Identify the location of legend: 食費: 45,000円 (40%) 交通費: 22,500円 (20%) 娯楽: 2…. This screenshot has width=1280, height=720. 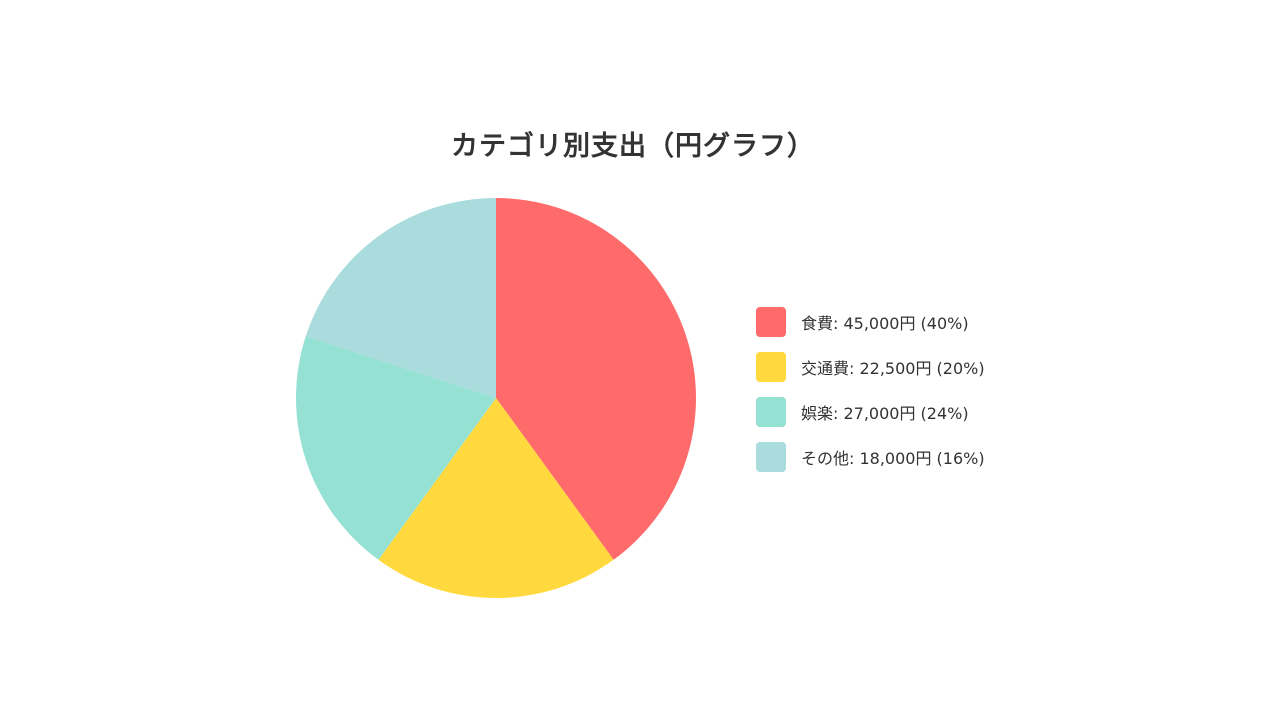
(870, 397).